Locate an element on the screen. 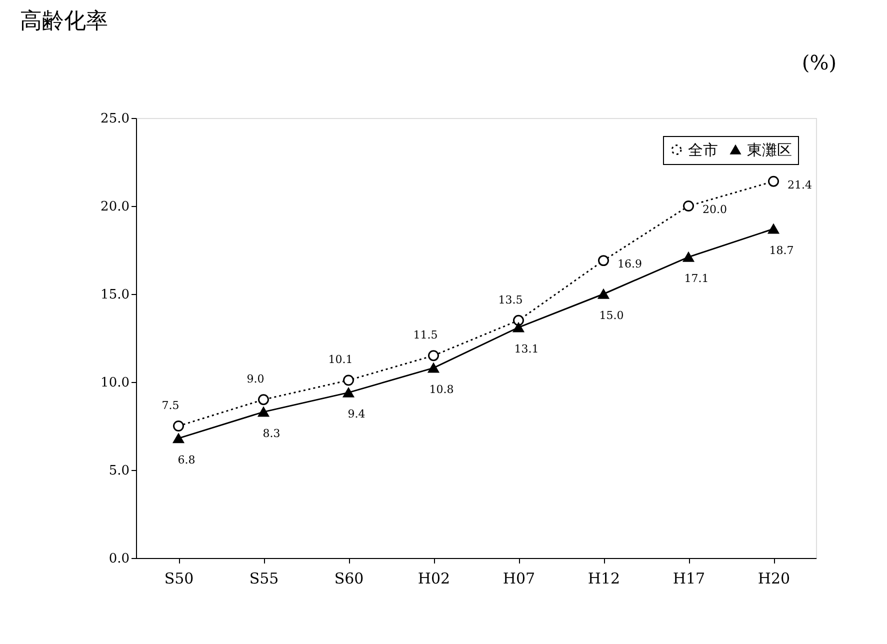  data-label: 9.4 is located at coordinates (357, 414).